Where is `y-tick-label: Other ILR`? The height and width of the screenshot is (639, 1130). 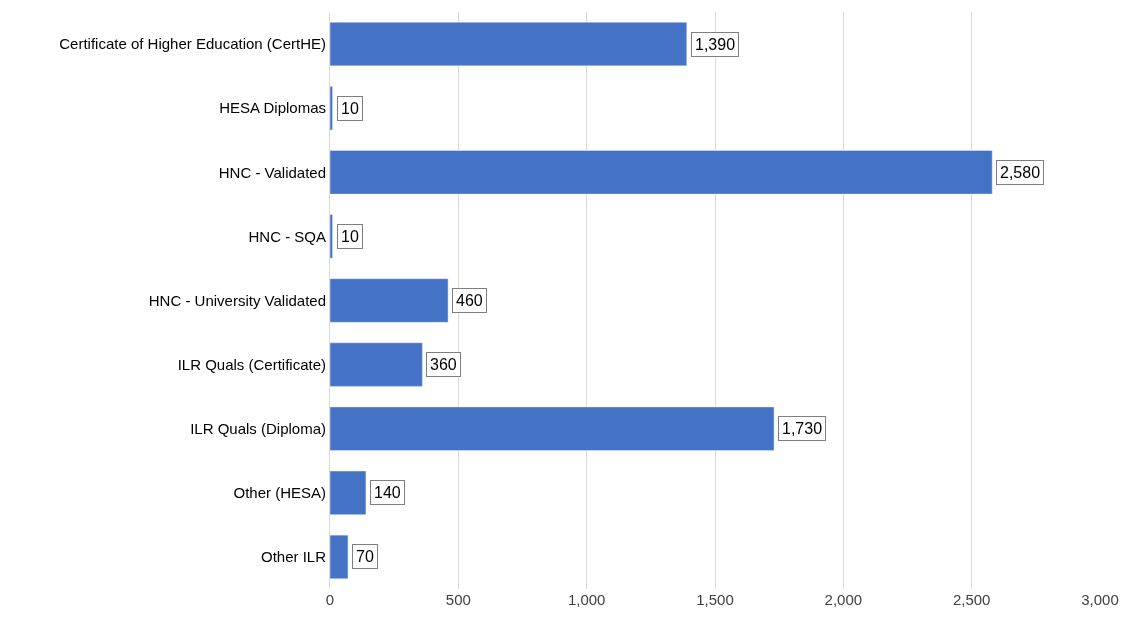
y-tick-label: Other ILR is located at coordinates (293, 557).